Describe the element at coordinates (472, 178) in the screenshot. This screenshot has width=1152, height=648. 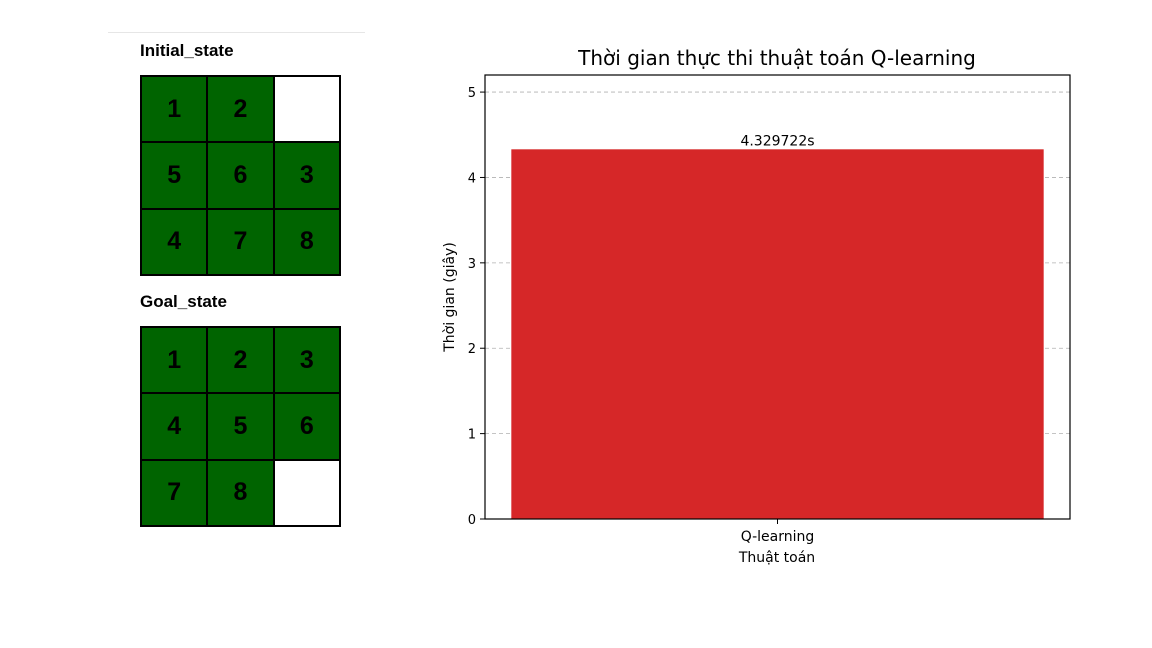
I see `y-tick-label: 4` at that location.